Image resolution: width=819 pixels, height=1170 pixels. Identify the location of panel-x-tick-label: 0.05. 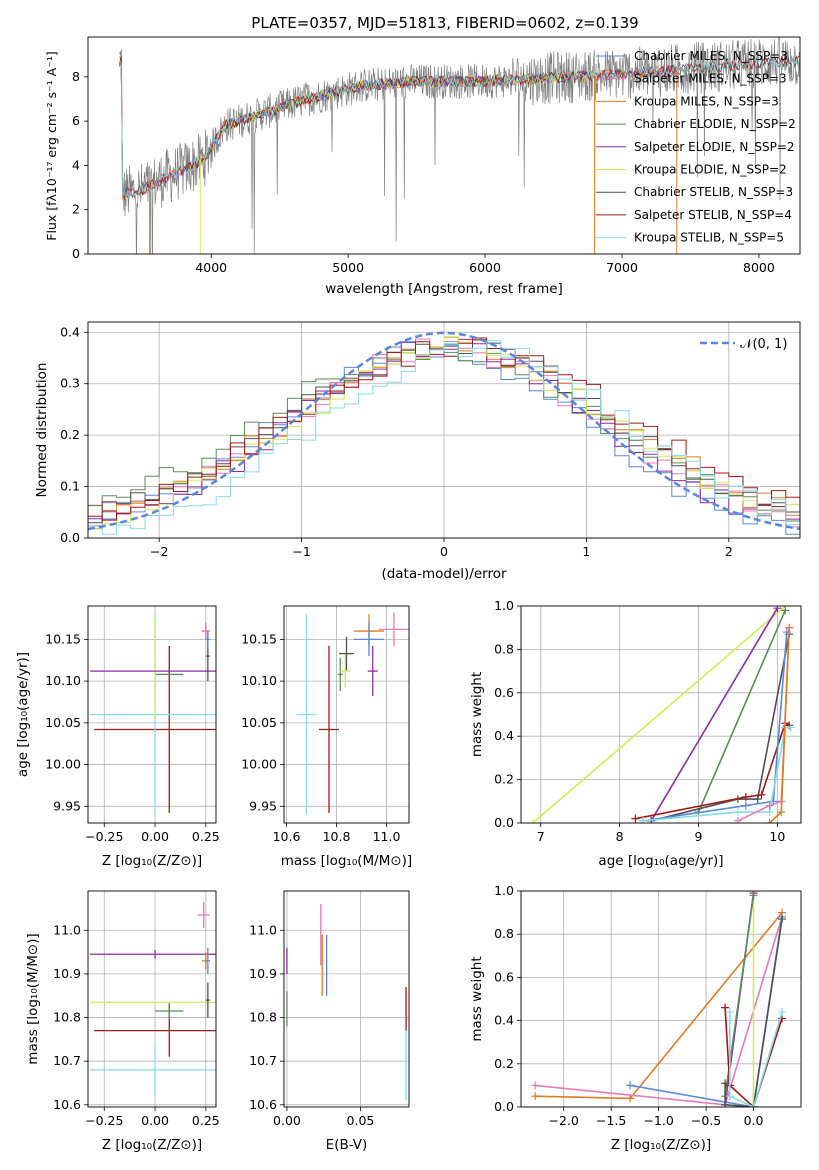
(361, 1120).